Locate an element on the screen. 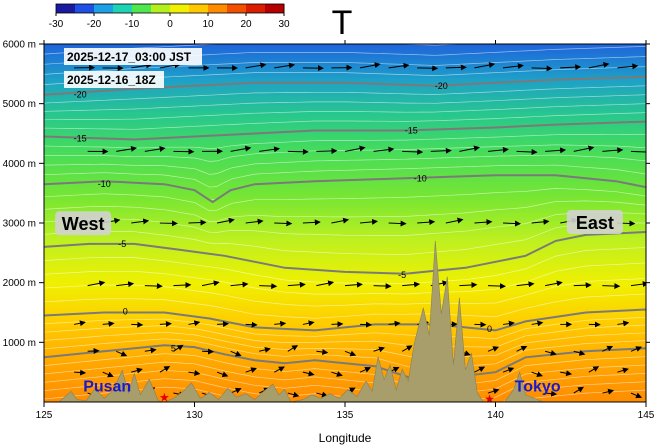 Image resolution: width=654 pixels, height=445 pixels. station-marker: ★ is located at coordinates (489, 399).